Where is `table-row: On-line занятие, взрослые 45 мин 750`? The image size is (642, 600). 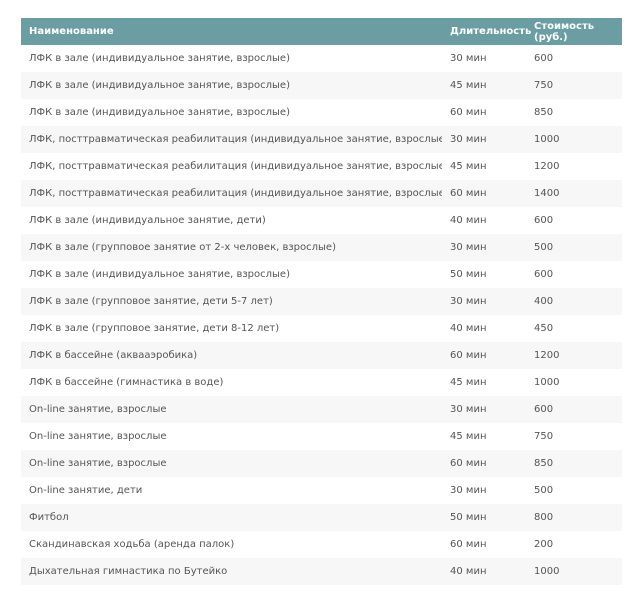 table-row: On-line занятие, взрослые 45 мин 750 is located at coordinates (321, 436).